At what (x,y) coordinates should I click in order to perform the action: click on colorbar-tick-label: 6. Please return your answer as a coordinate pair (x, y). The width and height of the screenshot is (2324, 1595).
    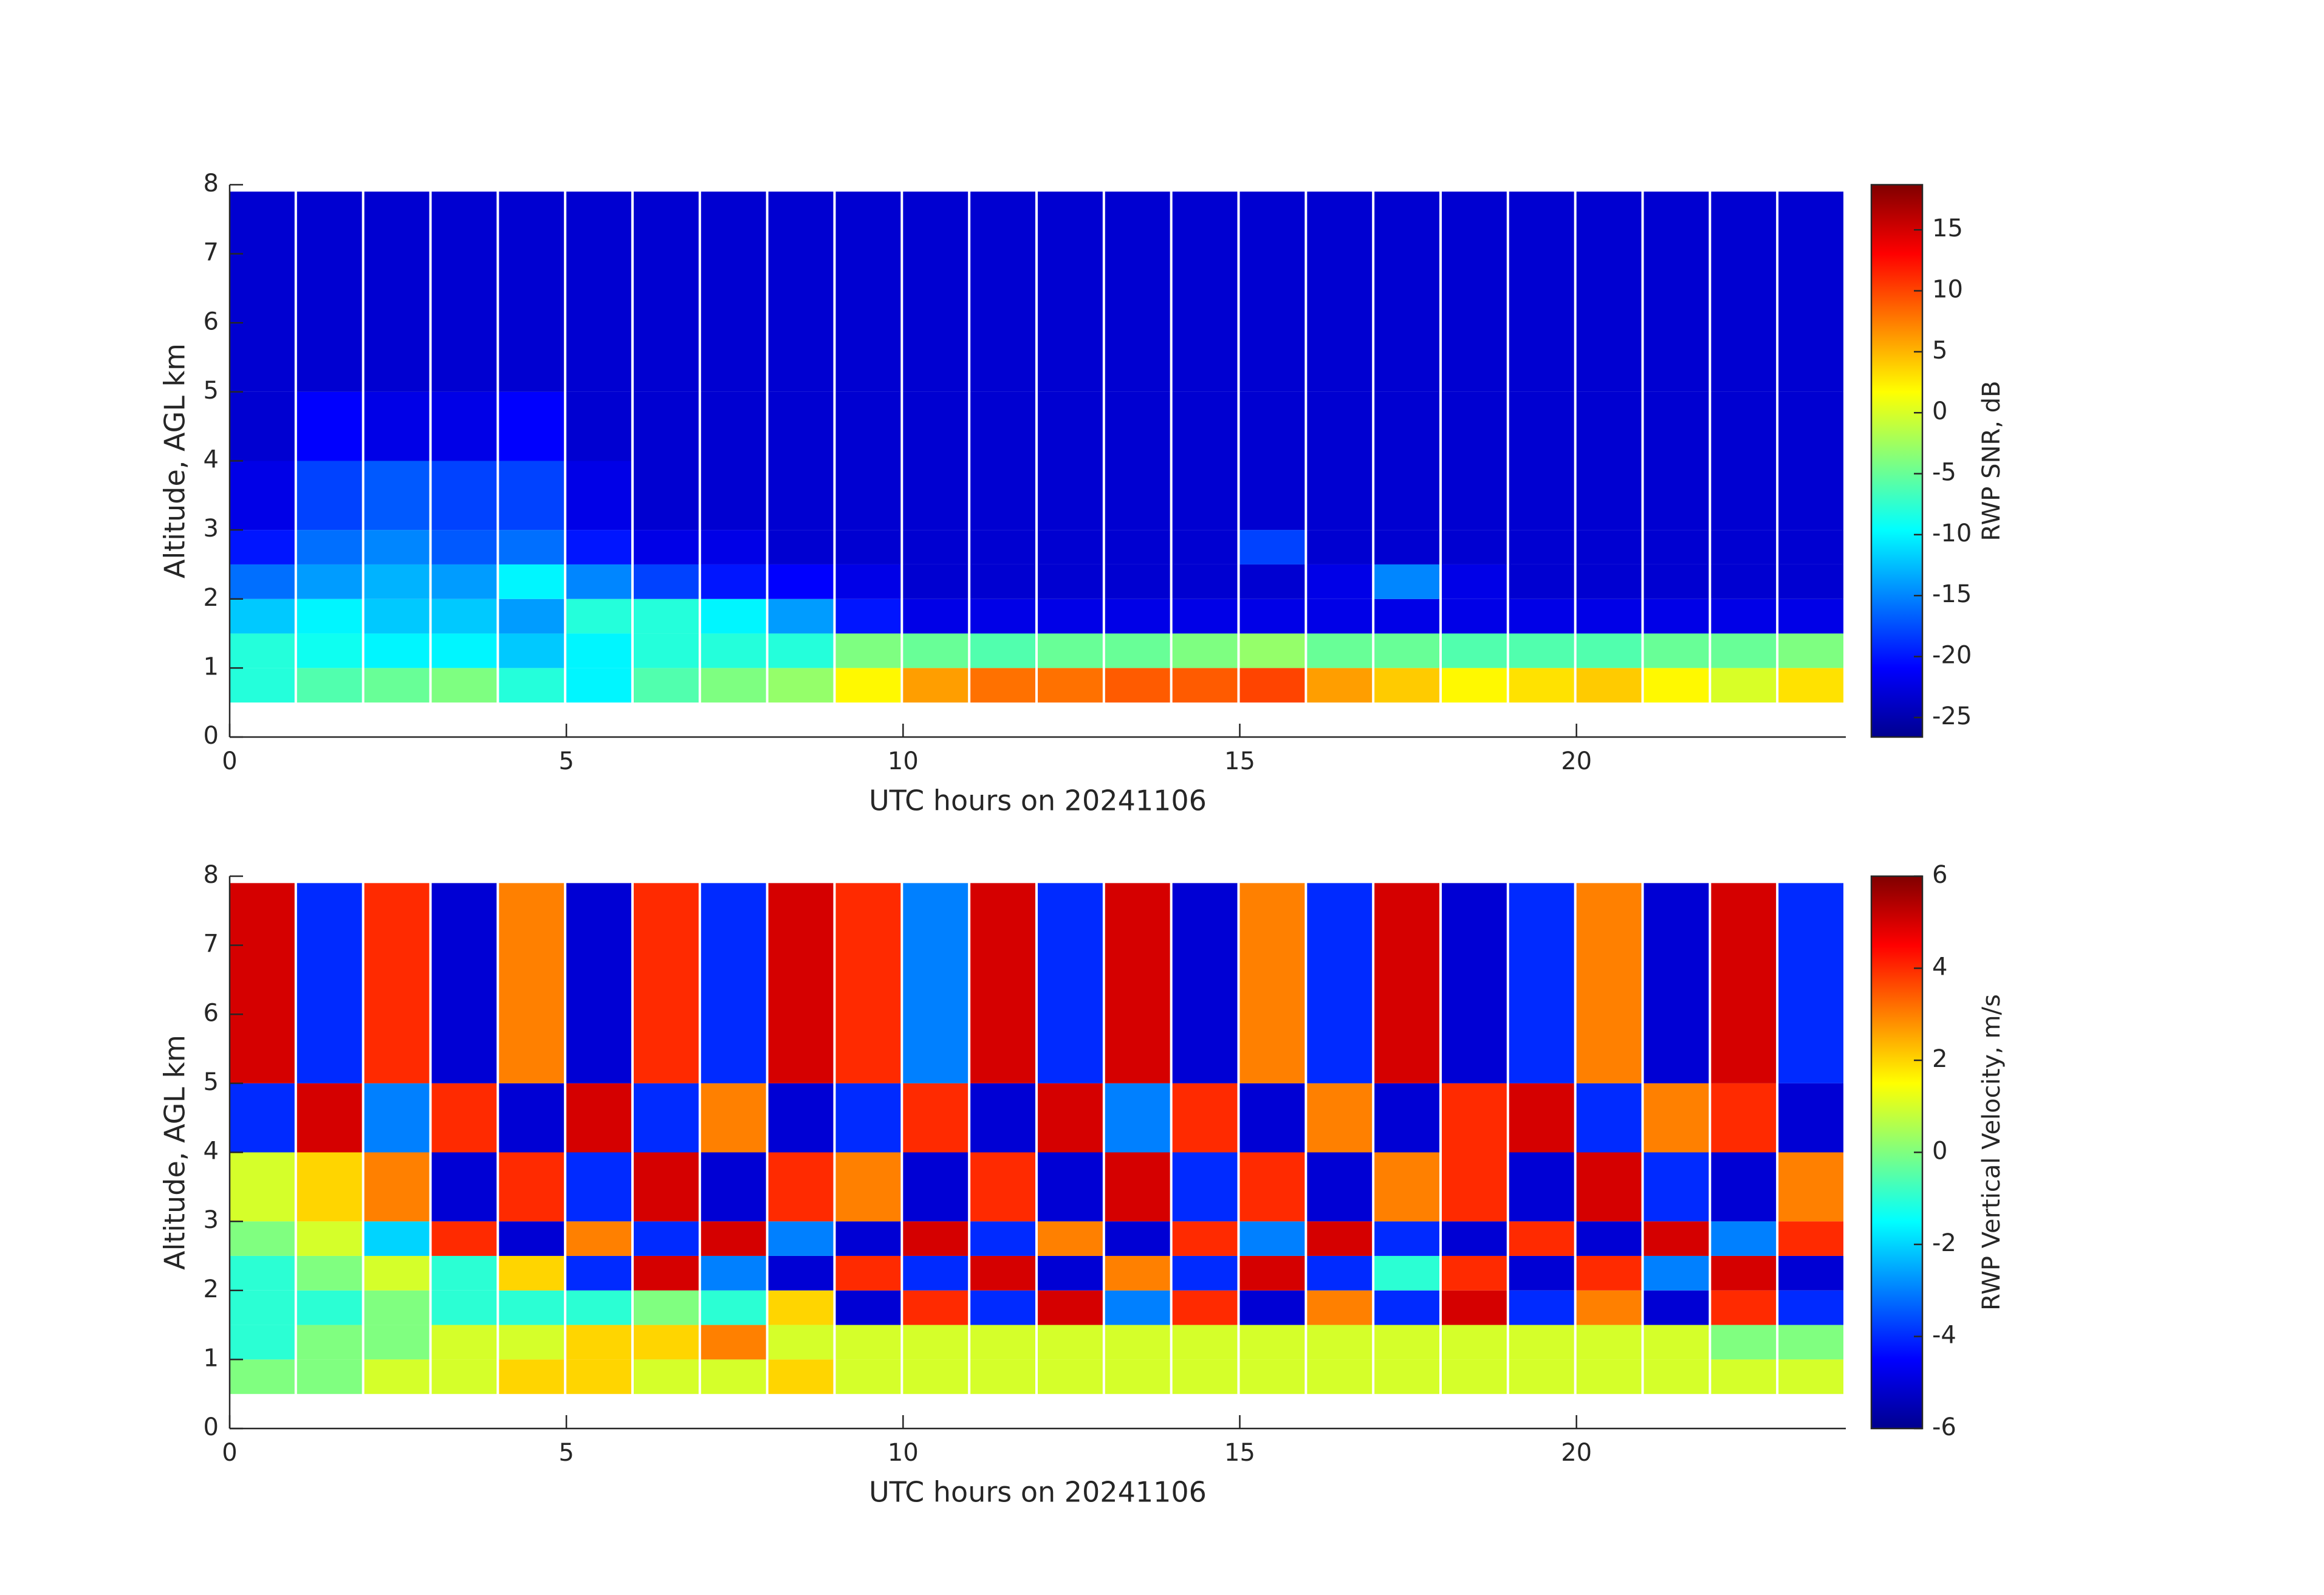
    Looking at the image, I should click on (1939, 875).